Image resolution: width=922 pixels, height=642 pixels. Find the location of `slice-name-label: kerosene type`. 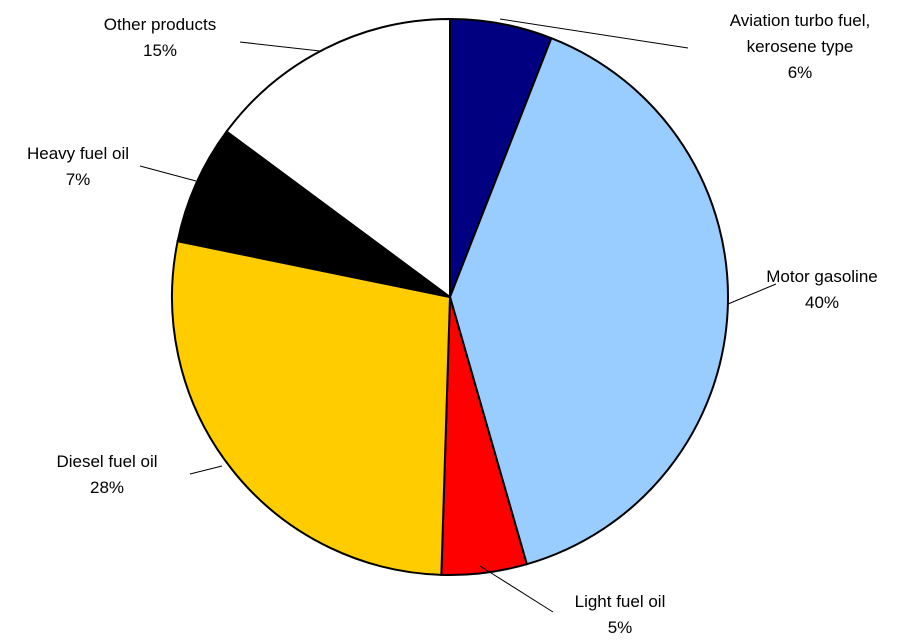

slice-name-label: kerosene type is located at coordinates (800, 46).